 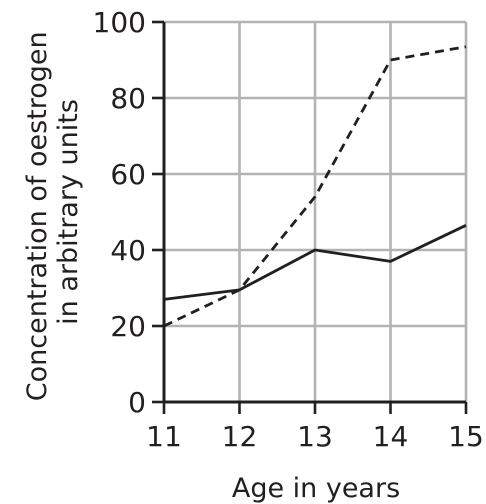 What do you see at coordinates (316, 488) in the screenshot?
I see `x-axis-title: Age in years` at bounding box center [316, 488].